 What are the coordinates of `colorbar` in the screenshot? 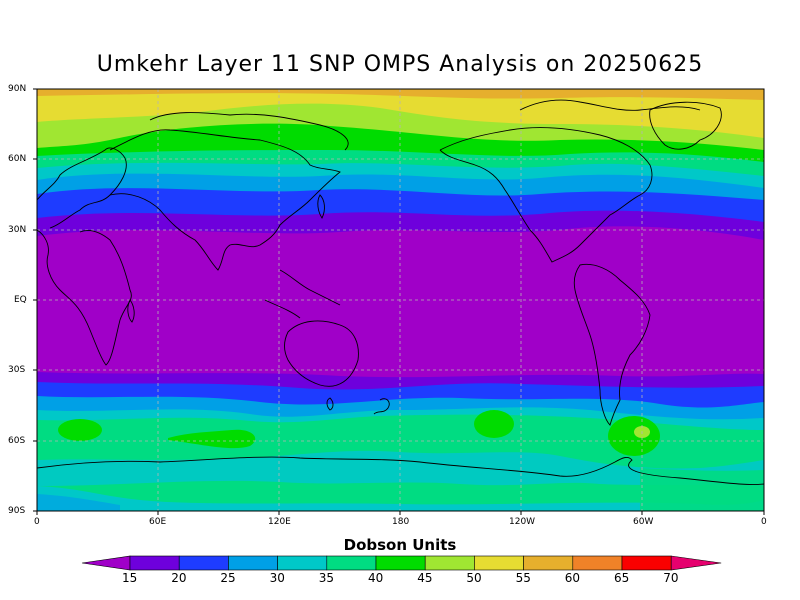 It's located at (401, 563).